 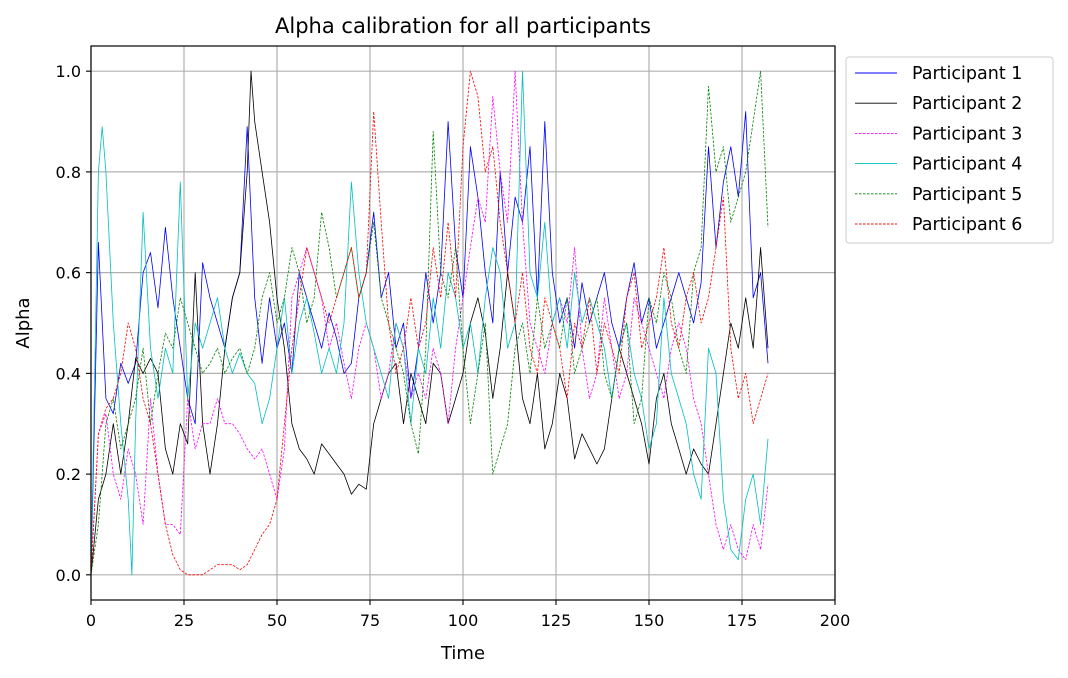 What do you see at coordinates (184, 620) in the screenshot?
I see `x-tick-label: 25` at bounding box center [184, 620].